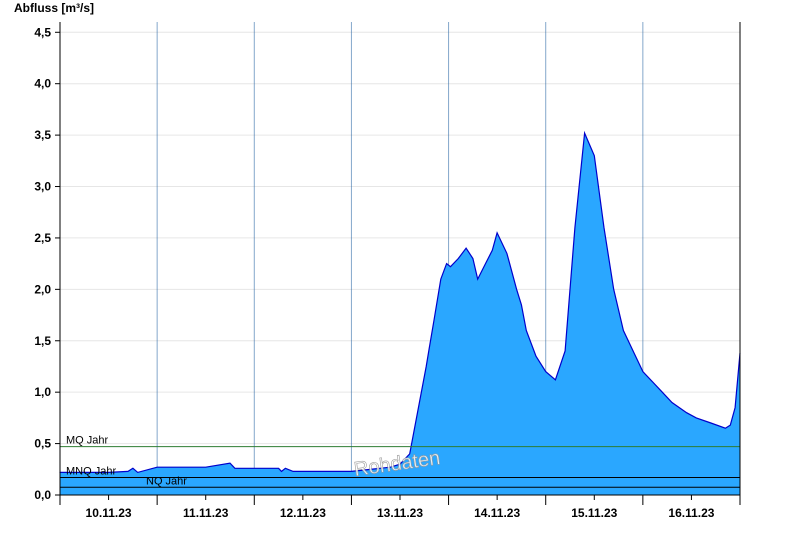  I want to click on reference-line-label: MQ Jahr, so click(87, 441).